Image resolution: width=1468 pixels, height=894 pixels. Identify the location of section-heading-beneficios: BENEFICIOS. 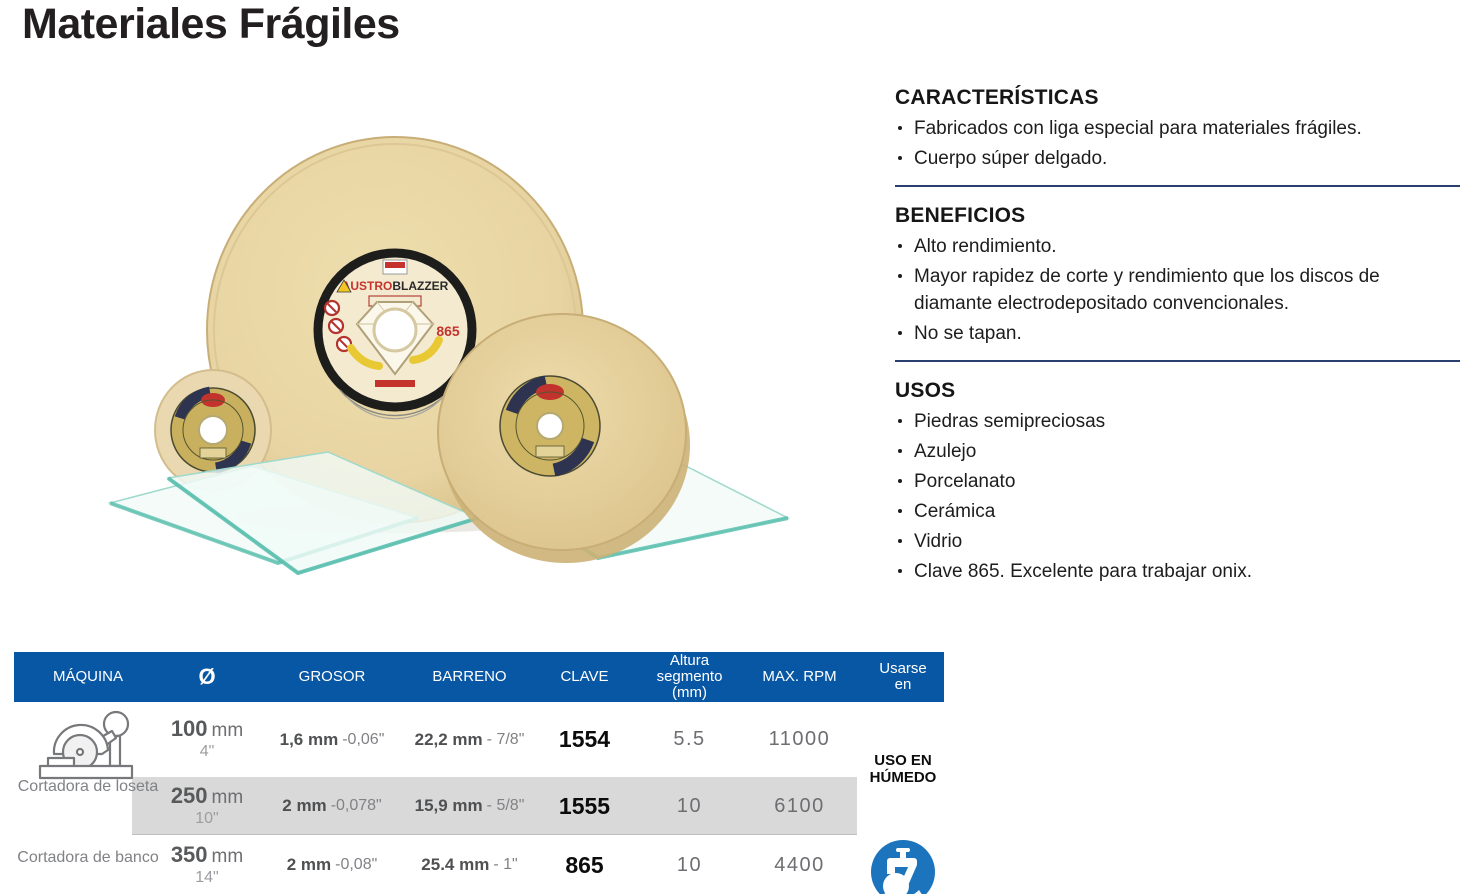
(960, 215).